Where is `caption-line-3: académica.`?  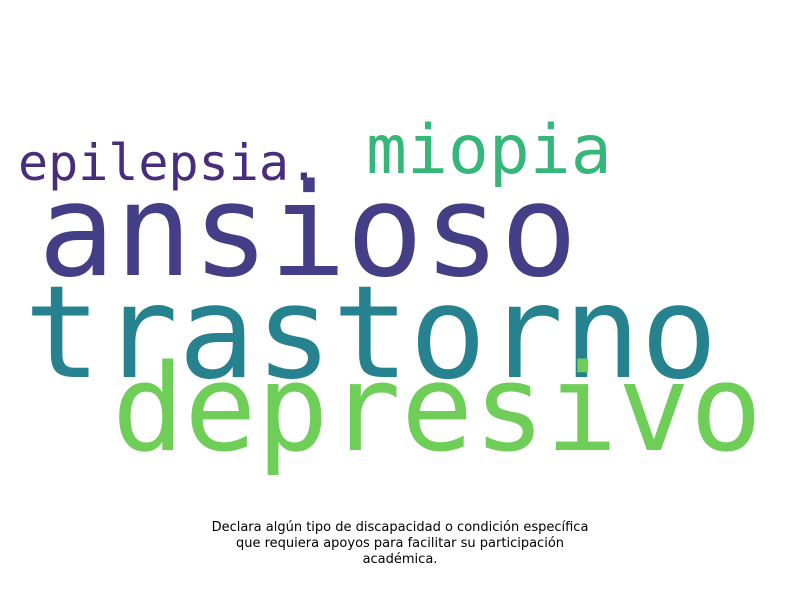 caption-line-3: académica. is located at coordinates (400, 559).